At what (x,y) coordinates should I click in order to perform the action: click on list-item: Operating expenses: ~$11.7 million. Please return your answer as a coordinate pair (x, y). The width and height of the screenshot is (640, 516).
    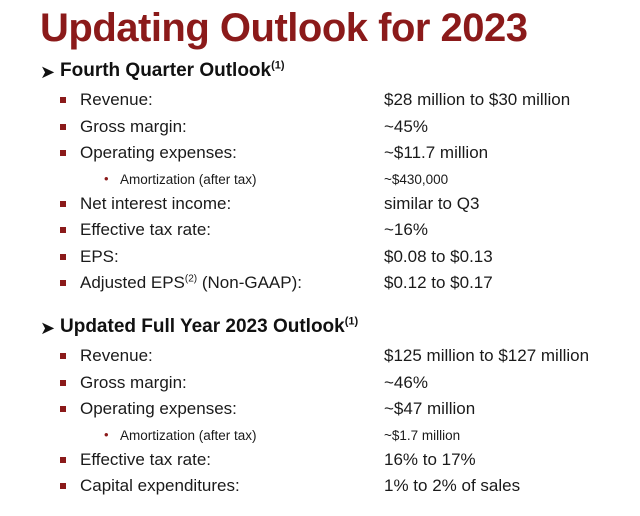
    Looking at the image, I should click on (335, 154).